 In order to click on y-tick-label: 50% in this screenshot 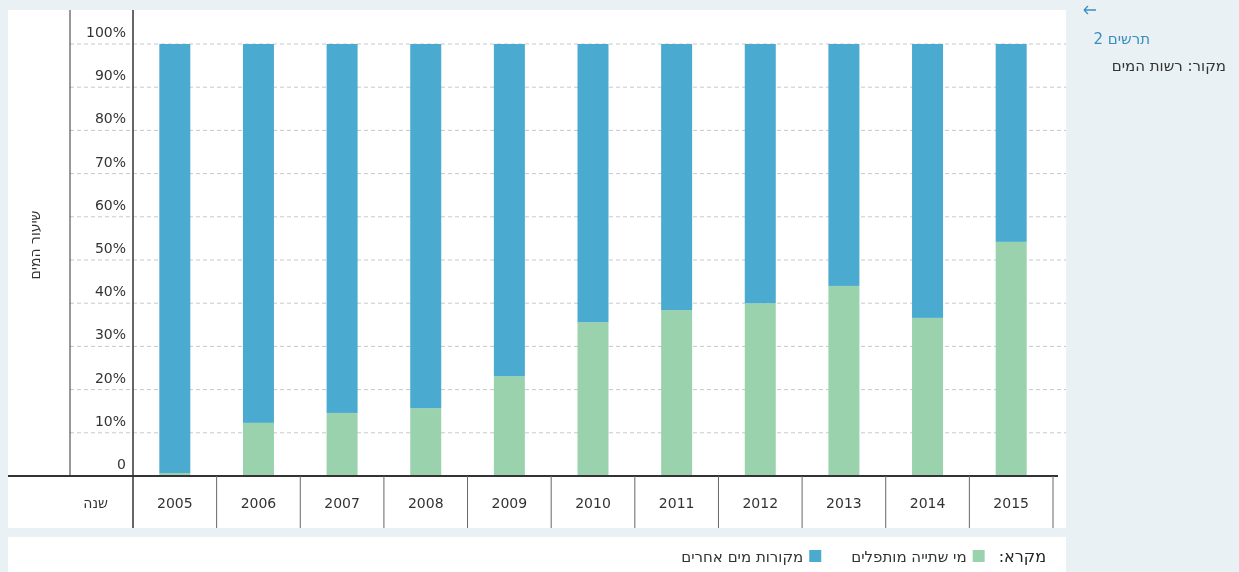, I will do `click(110, 248)`.